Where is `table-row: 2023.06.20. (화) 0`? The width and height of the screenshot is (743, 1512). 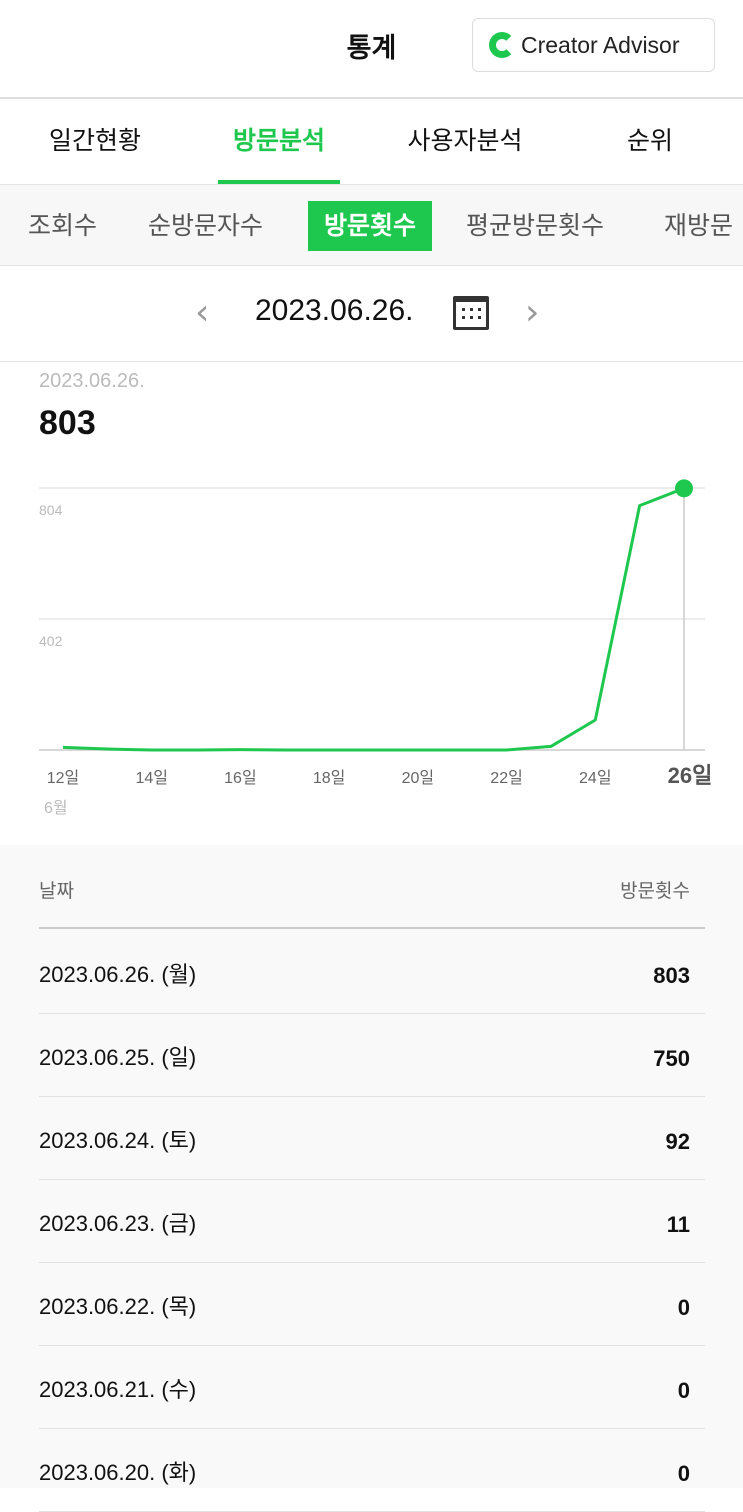 table-row: 2023.06.20. (화) 0 is located at coordinates (372, 1470).